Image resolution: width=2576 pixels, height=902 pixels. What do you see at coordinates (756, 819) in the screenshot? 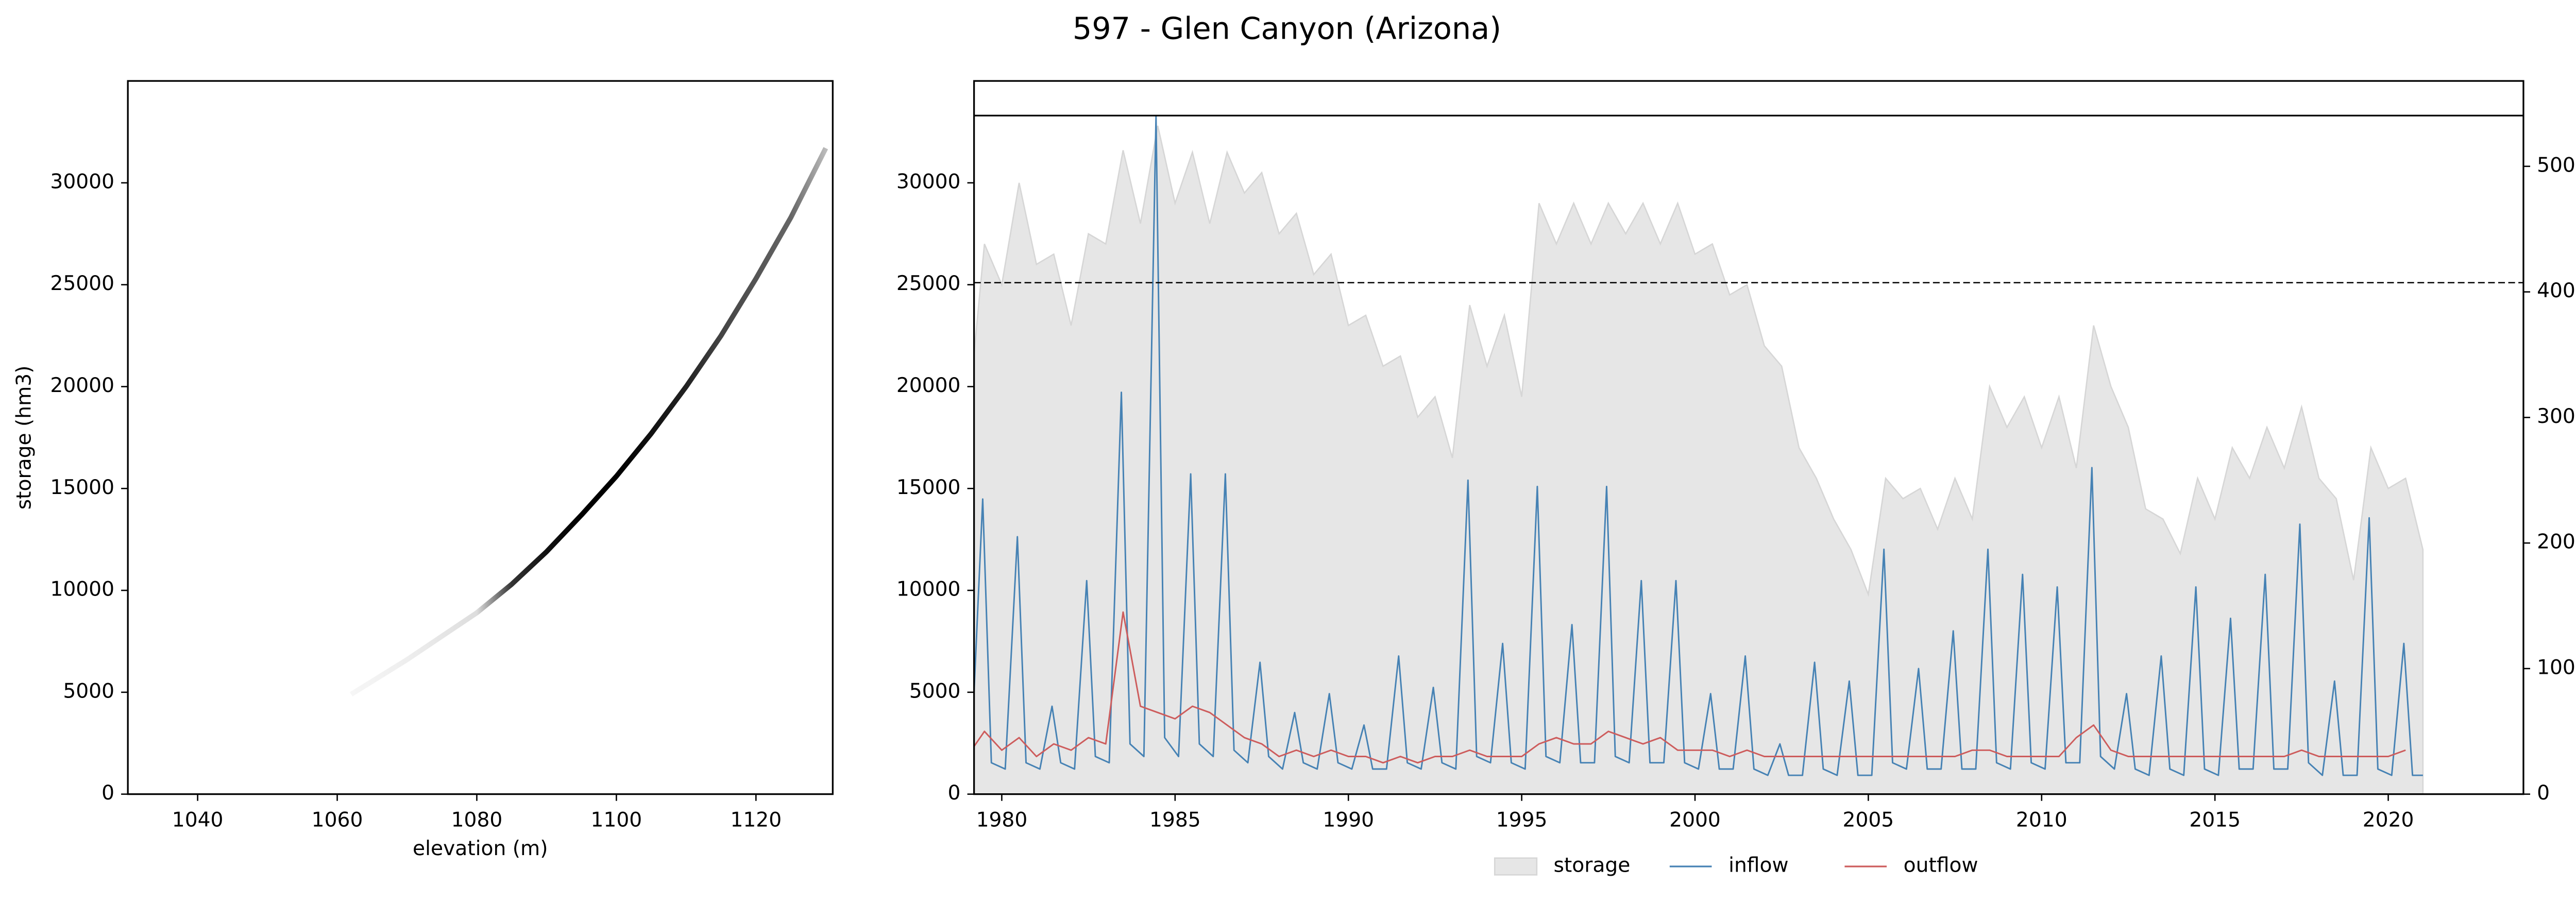
I see `x-tick-label: 1120` at bounding box center [756, 819].